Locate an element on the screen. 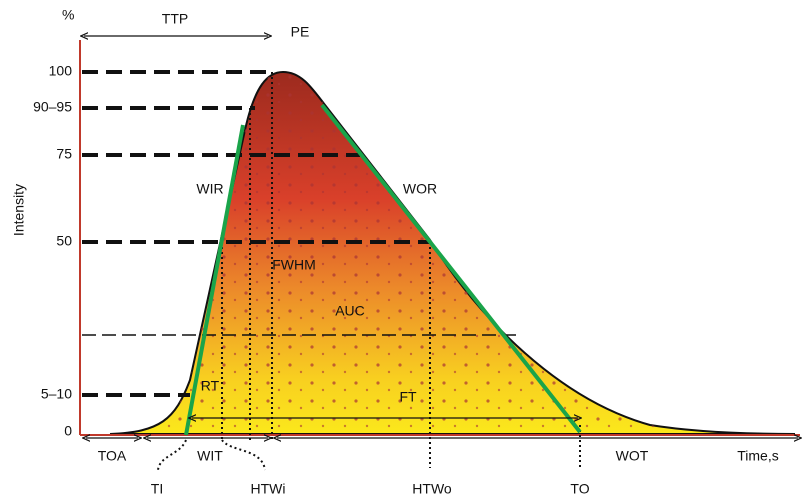 This screenshot has height=501, width=805. y-label: Intensity is located at coordinates (19, 210).